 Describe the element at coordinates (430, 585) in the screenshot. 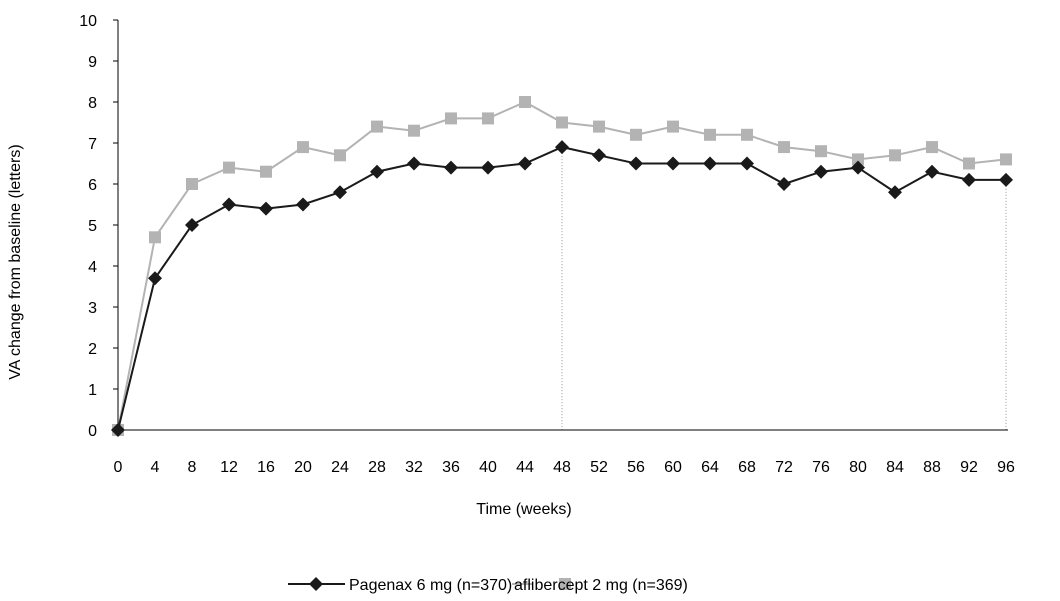

I see `legend-label-pagenax: Pagenax 6 mg (n=370)` at that location.